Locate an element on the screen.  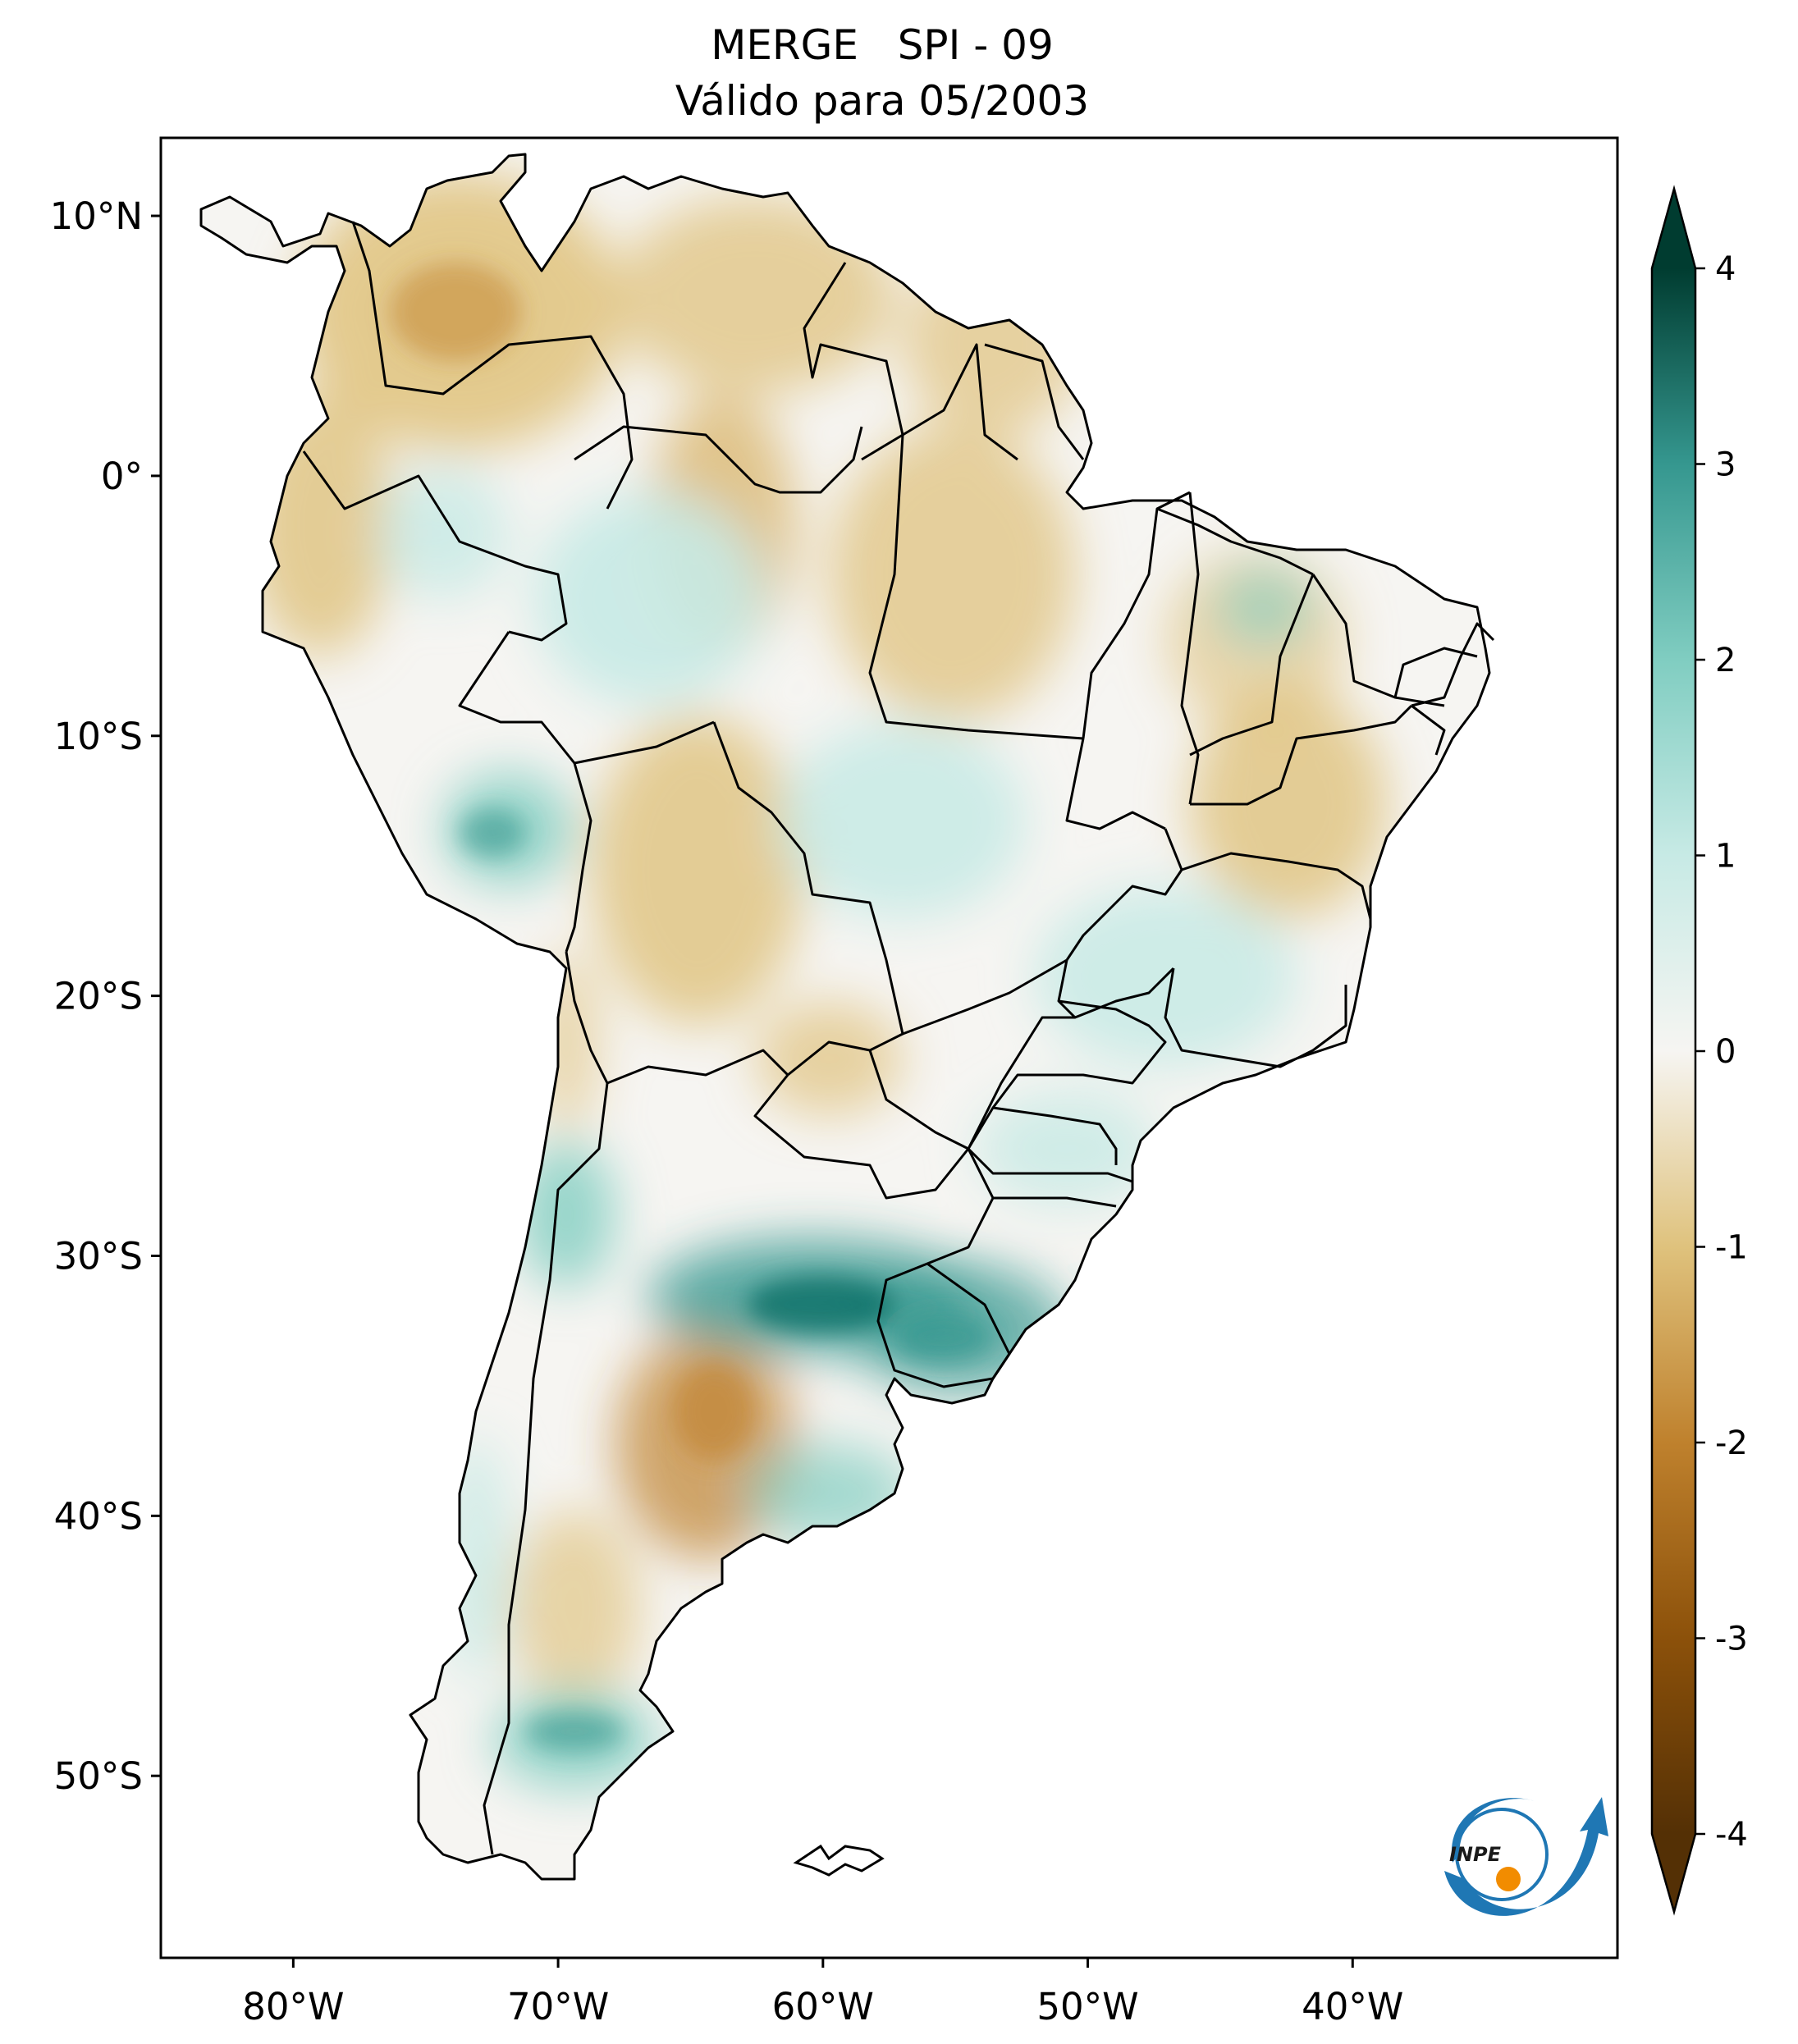
colorbar: 4 3 2 1 0 -1 -2 -3 -4 is located at coordinates (1699, 1050).